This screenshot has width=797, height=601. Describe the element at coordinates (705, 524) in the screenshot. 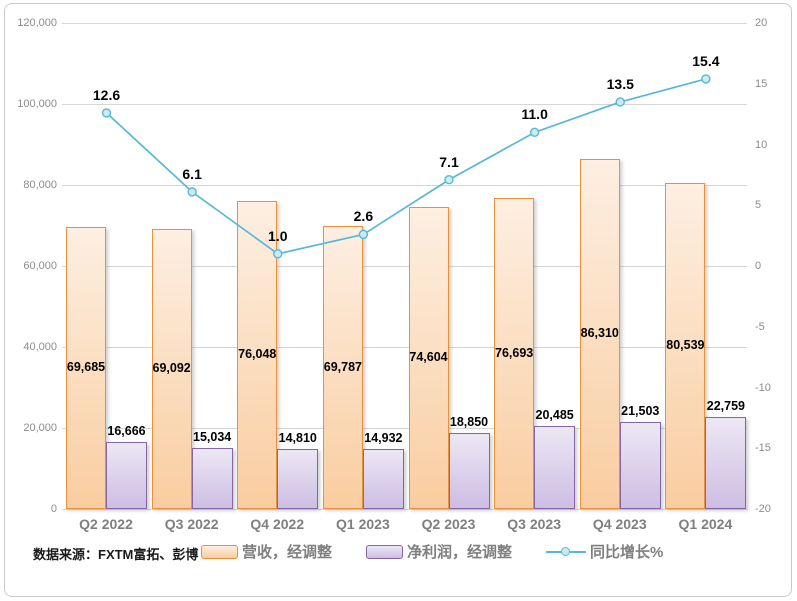

I see `x-axis-tick: Q1 2024` at that location.